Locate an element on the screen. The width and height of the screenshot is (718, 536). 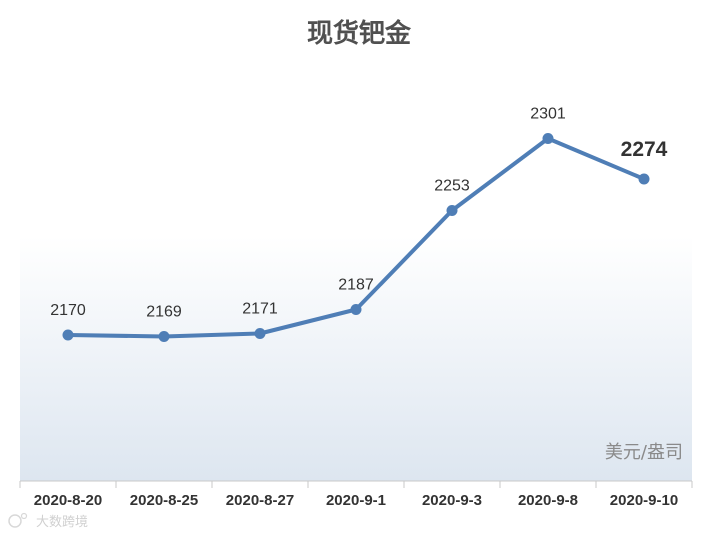
data-label: 2169 is located at coordinates (164, 312).